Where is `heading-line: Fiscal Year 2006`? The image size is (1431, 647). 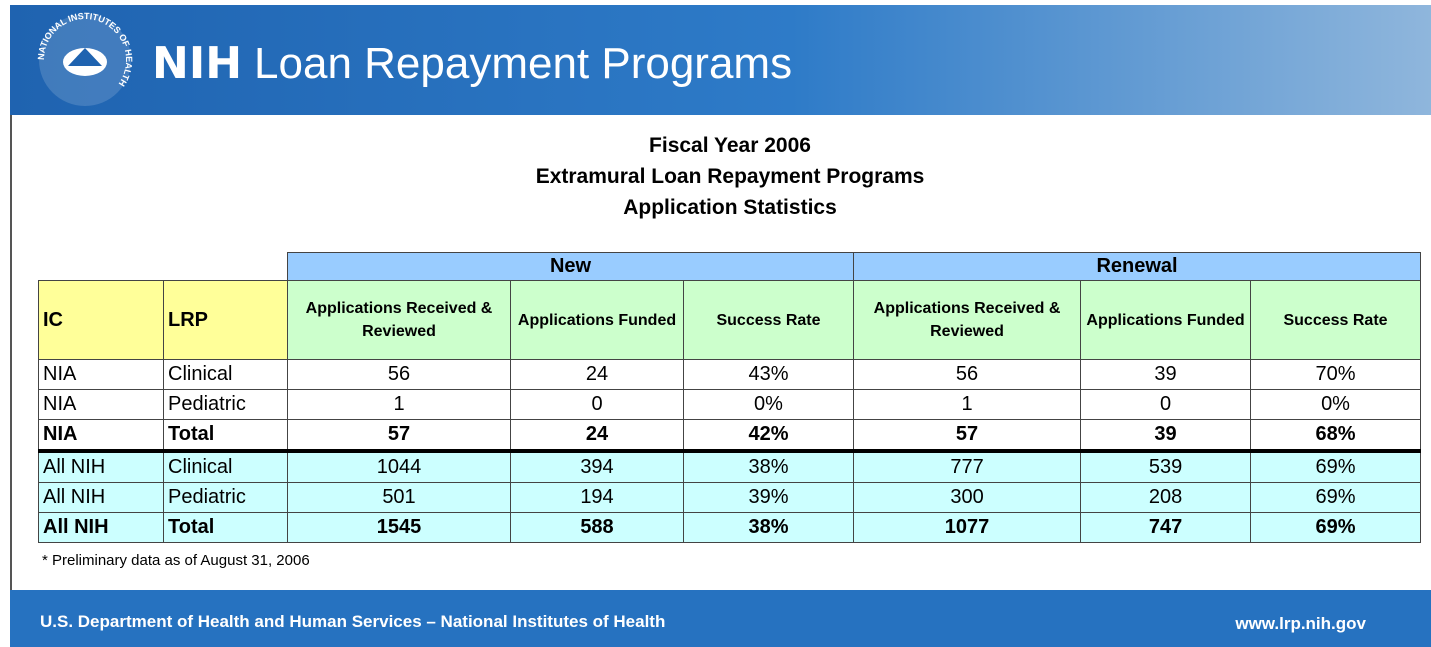
heading-line: Fiscal Year 2006 is located at coordinates (730, 145).